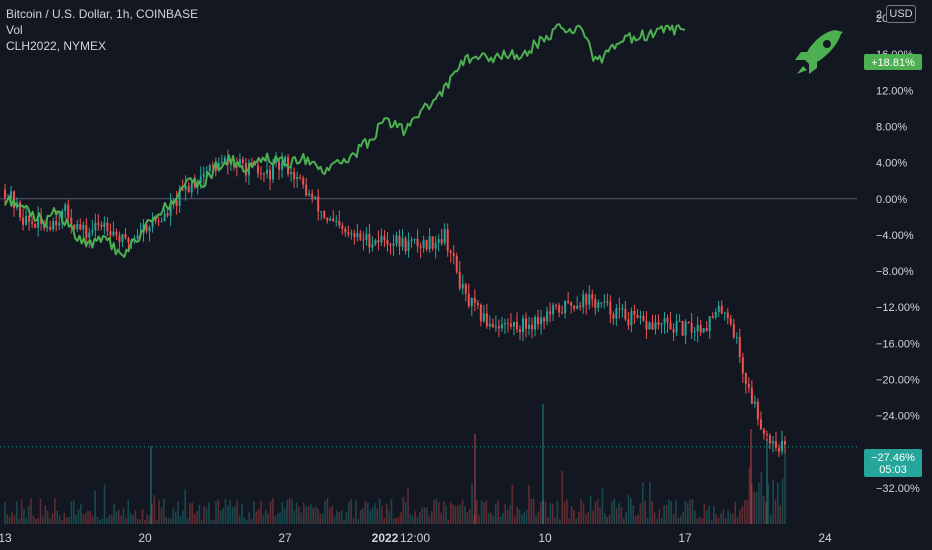 The height and width of the screenshot is (550, 932). What do you see at coordinates (416, 538) in the screenshot?
I see `time-axis: 13 20 27 2022 12:00 10 17 24` at bounding box center [416, 538].